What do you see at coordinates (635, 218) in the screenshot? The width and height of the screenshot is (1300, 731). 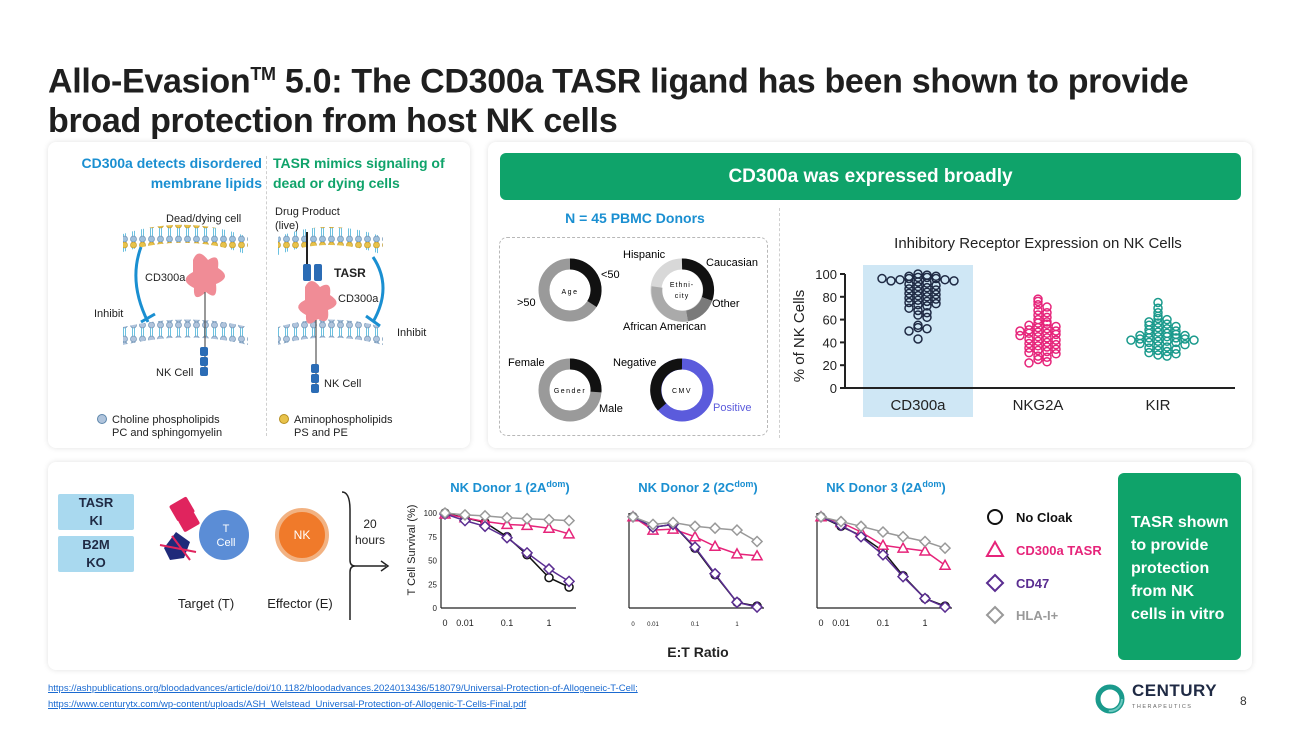 I see `donors-title: N = 45 PBMC Donors` at bounding box center [635, 218].